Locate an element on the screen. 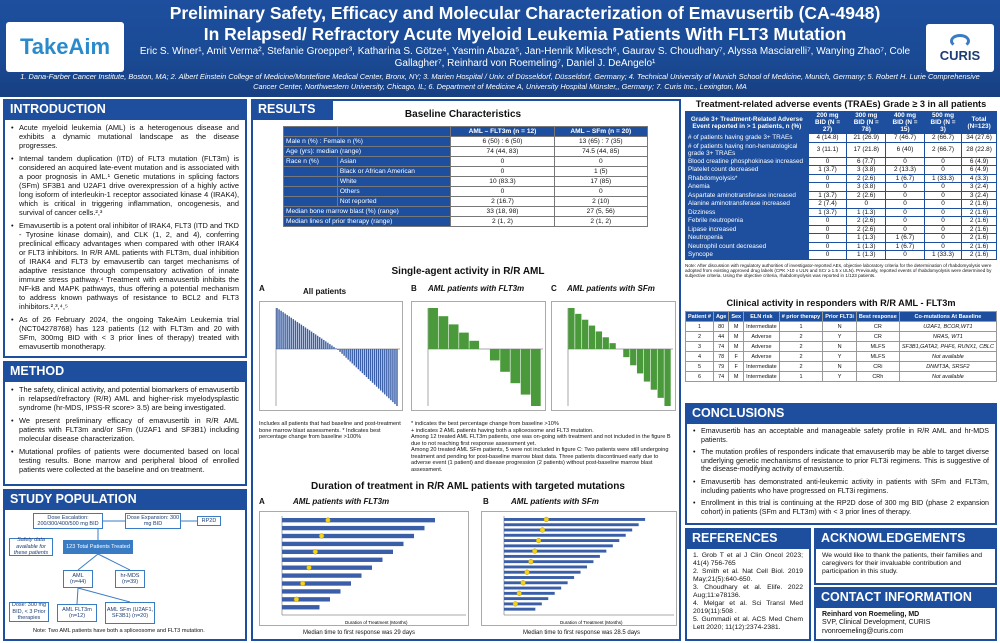 The width and height of the screenshot is (1000, 643). aml-sfm-box: AML SFm (U2AF1, SF3B1) (n=20) is located at coordinates (130, 613).